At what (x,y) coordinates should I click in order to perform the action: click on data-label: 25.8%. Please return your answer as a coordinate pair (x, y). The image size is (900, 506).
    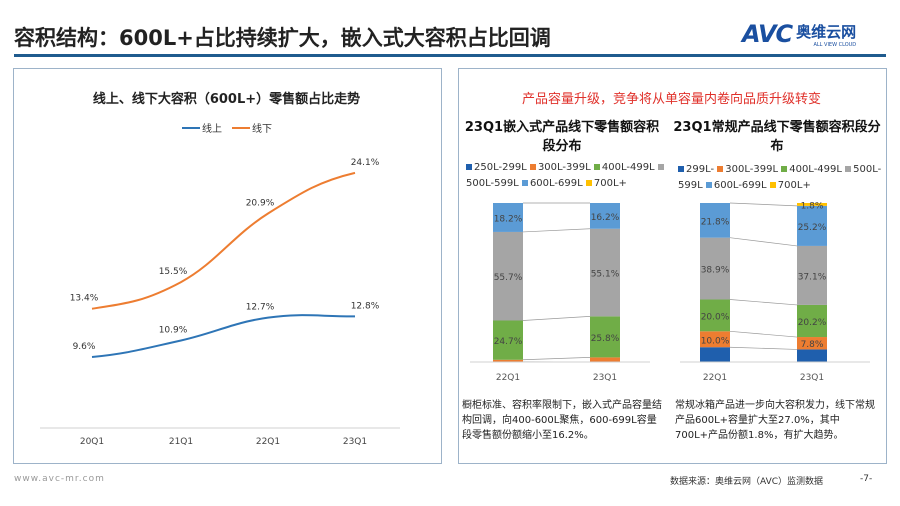
    Looking at the image, I should click on (605, 339).